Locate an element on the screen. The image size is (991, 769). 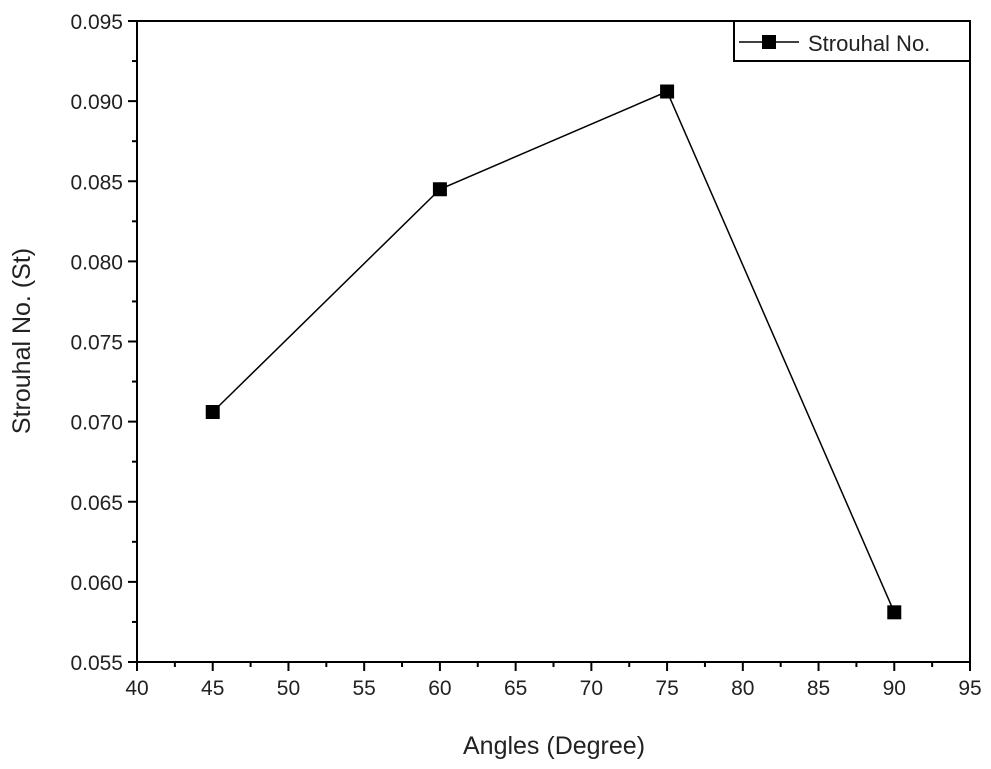
x-tick-label: 60 is located at coordinates (439, 688).